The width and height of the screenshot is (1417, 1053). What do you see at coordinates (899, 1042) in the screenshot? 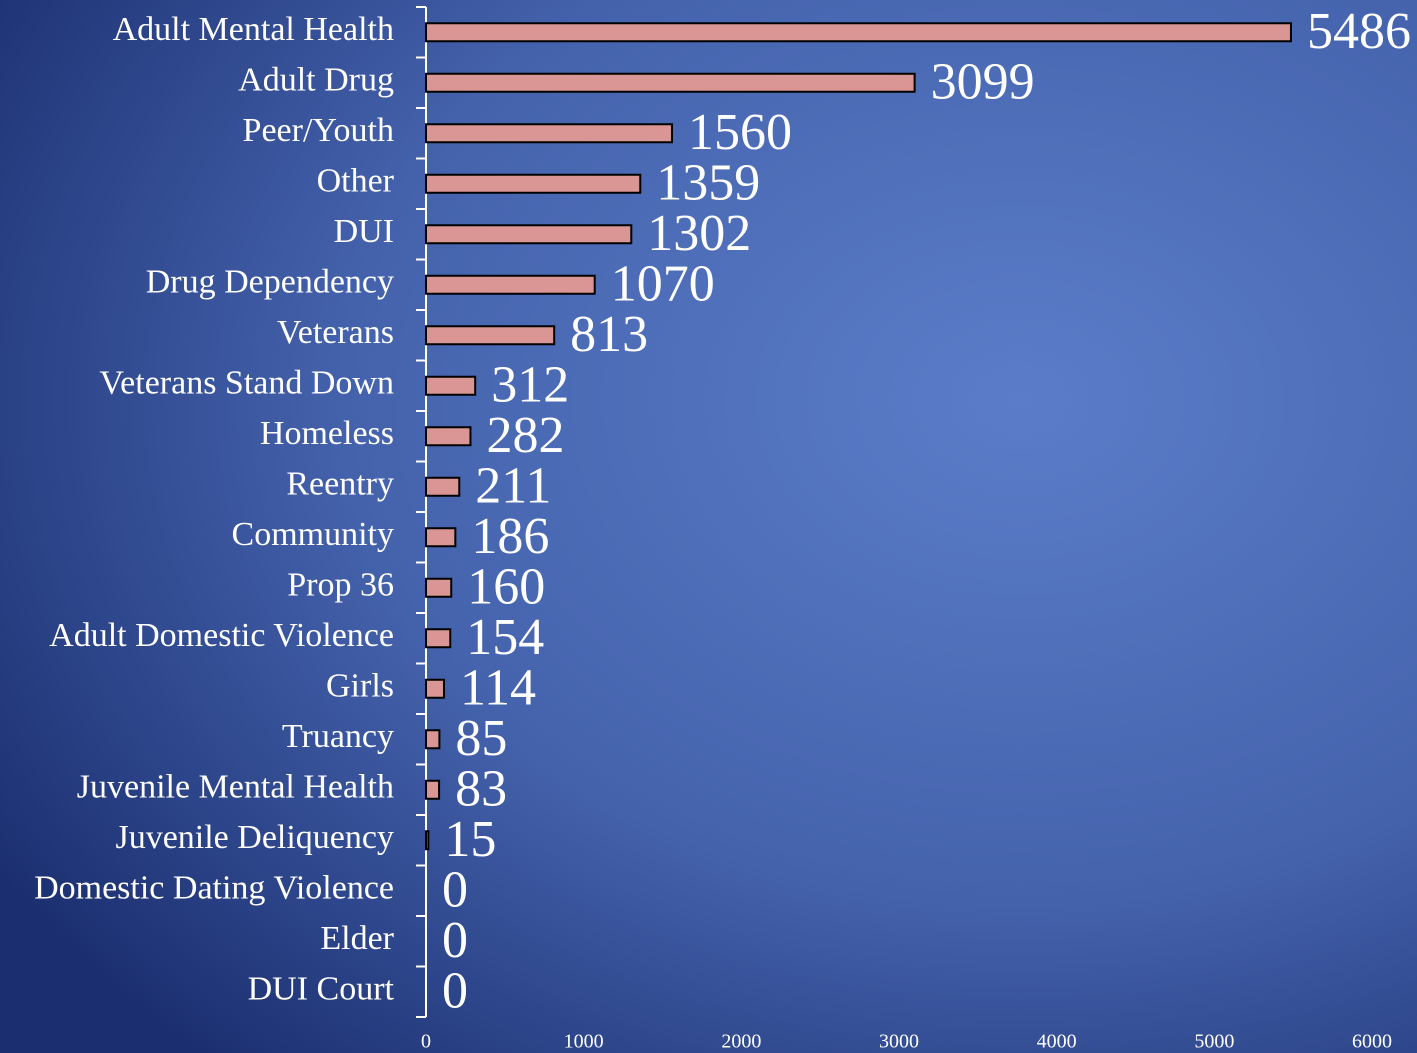
I see `x-tick-label: 3000` at bounding box center [899, 1042].